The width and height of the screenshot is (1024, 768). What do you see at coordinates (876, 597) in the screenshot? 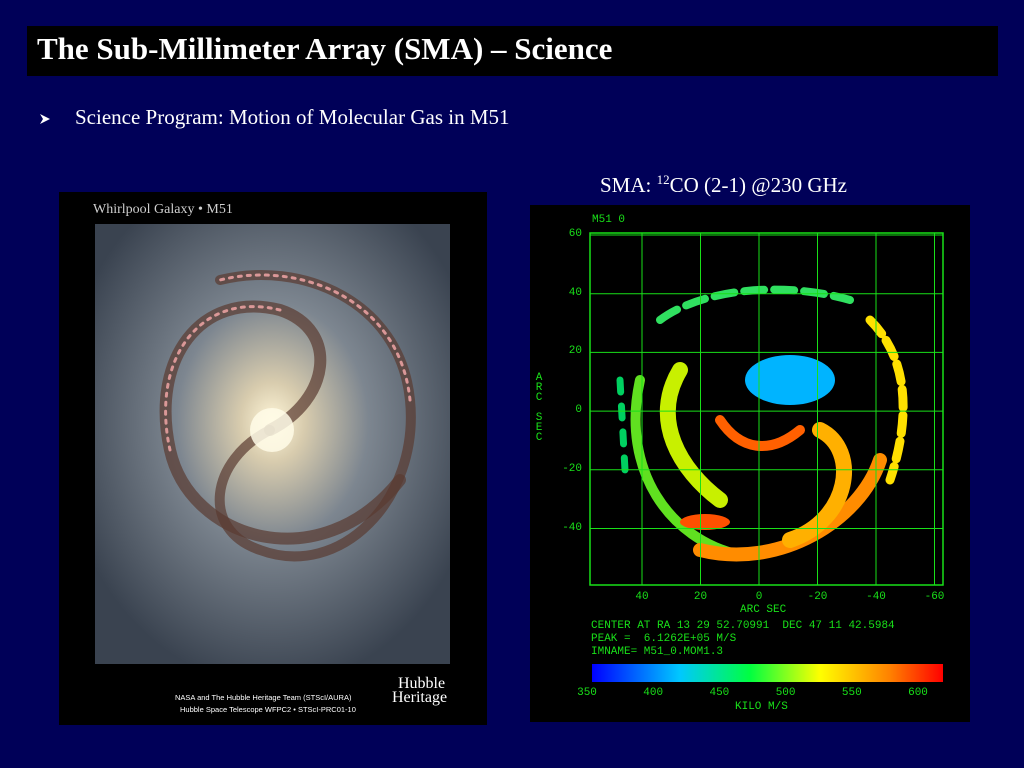
I see `x-tick-label: -40` at bounding box center [876, 597].